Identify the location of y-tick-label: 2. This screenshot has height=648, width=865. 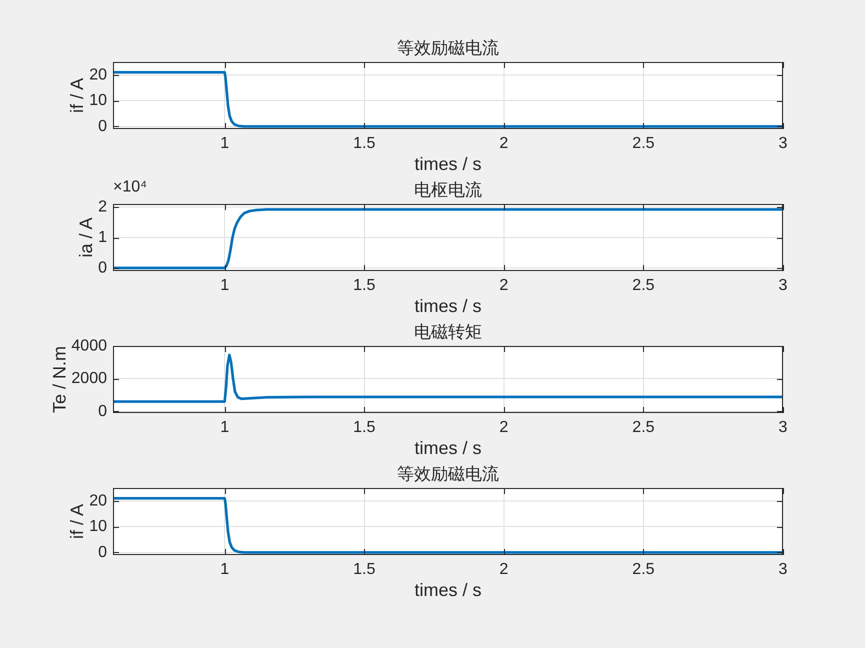
(103, 207).